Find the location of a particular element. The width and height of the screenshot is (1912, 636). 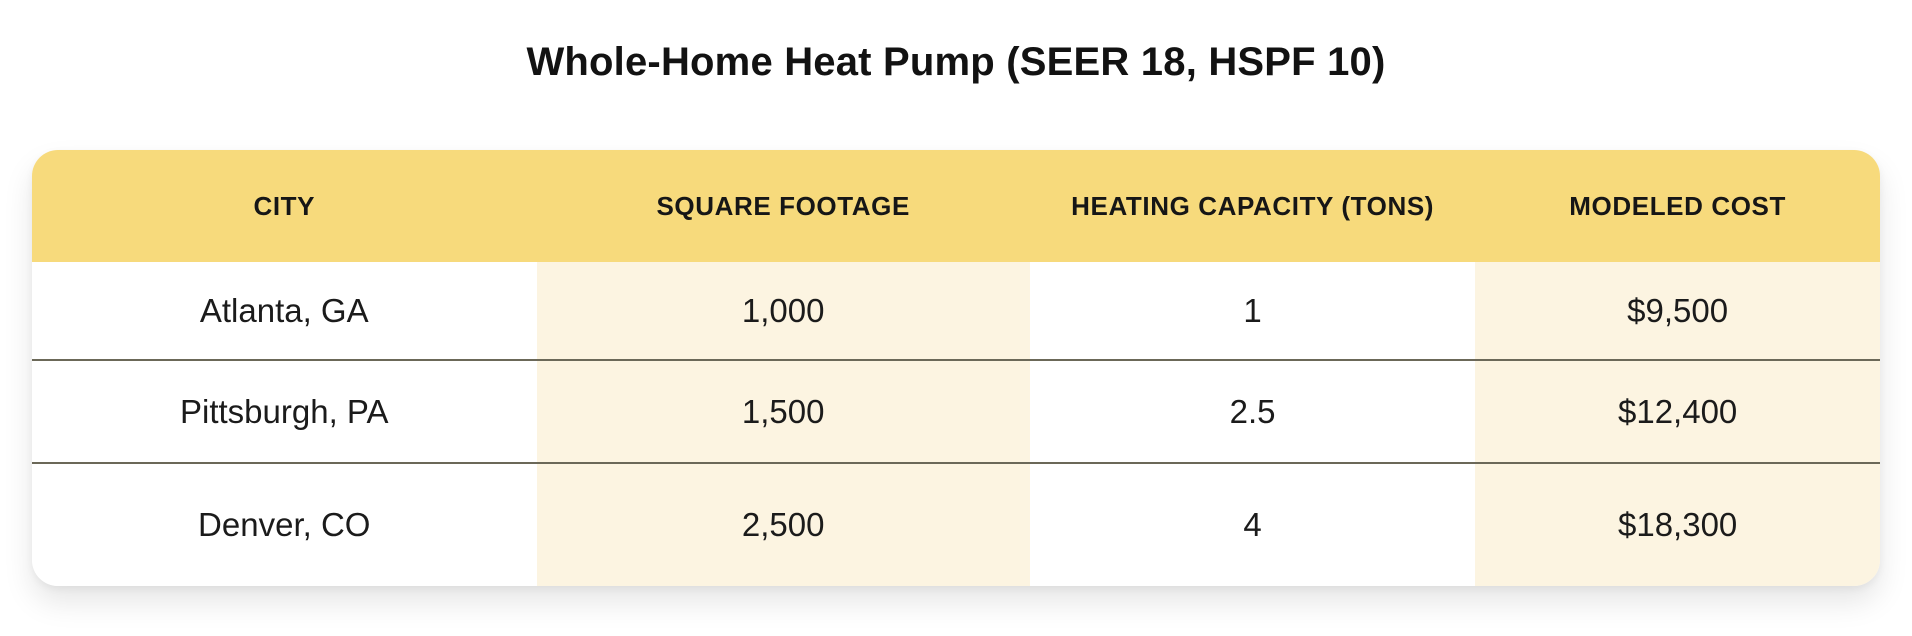

column-header-modeled-cost: MODELED COST is located at coordinates (1677, 206).